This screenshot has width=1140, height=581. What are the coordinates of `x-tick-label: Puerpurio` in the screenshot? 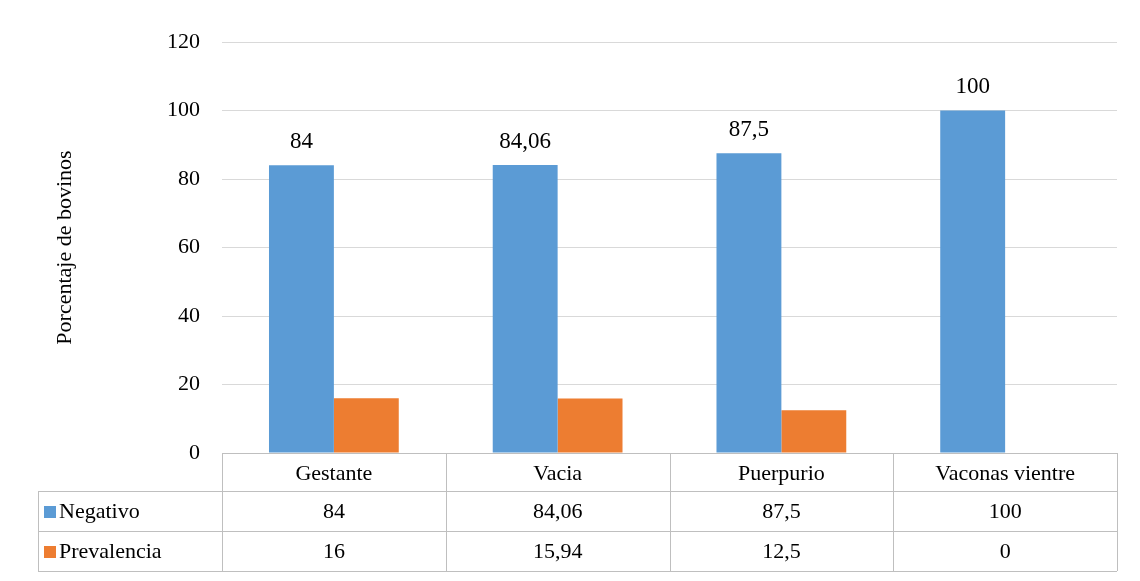 It's located at (781, 472).